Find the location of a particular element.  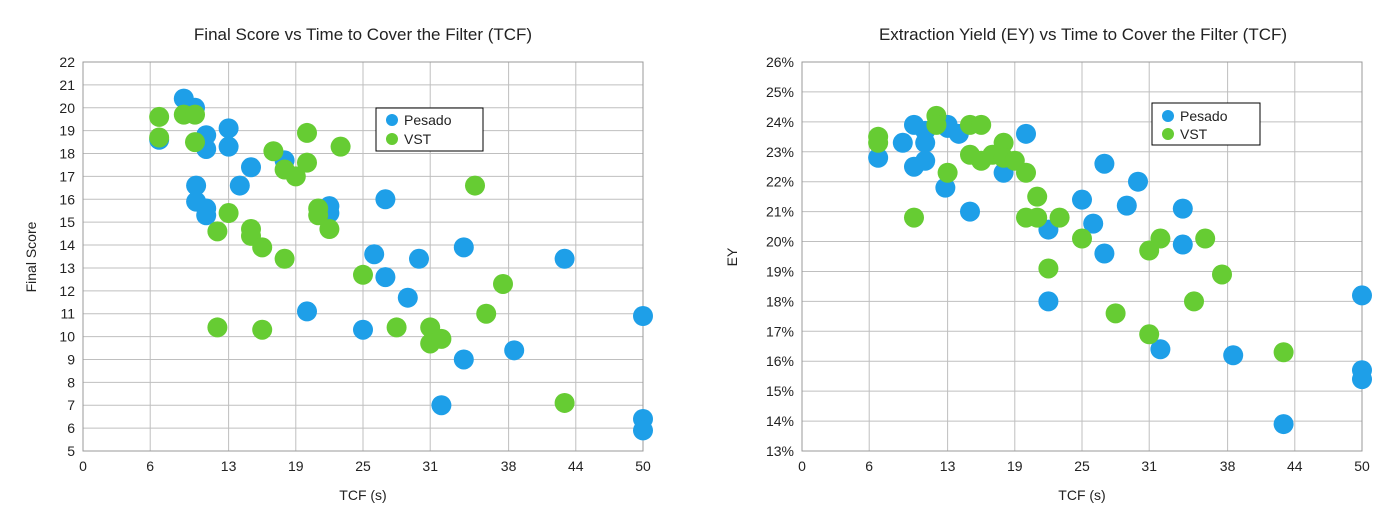

y-tick-label: 23% is located at coordinates (780, 152).